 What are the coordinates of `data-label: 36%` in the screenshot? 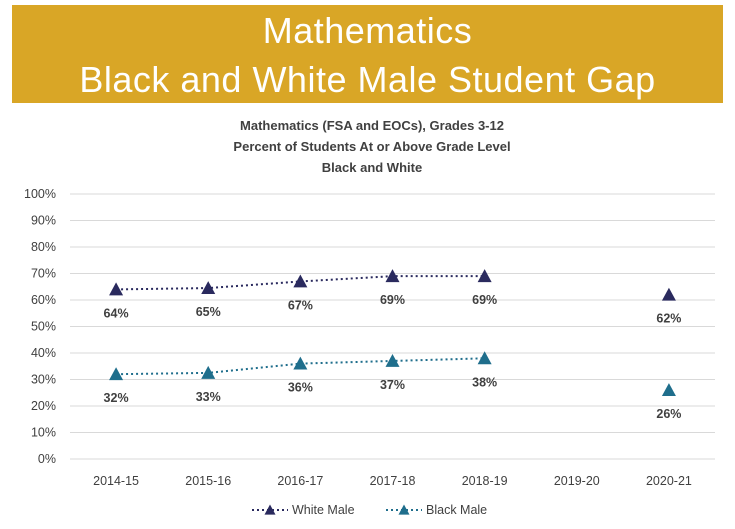 It's located at (300, 388).